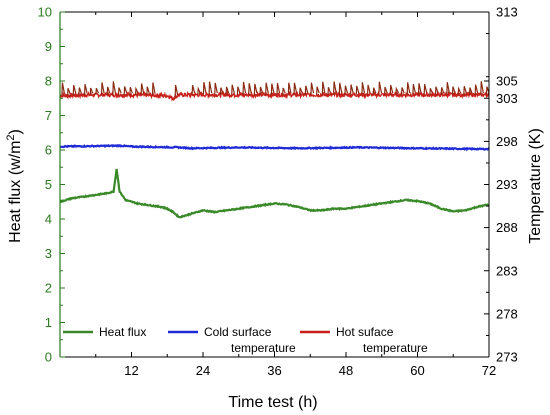  Describe the element at coordinates (365, 332) in the screenshot. I see `legend-label: Hot suface` at that location.